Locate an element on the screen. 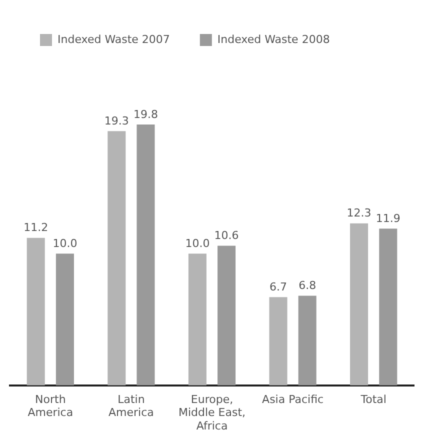 Image resolution: width=428 pixels, height=445 pixels. x-tick-label: Total is located at coordinates (373, 399).